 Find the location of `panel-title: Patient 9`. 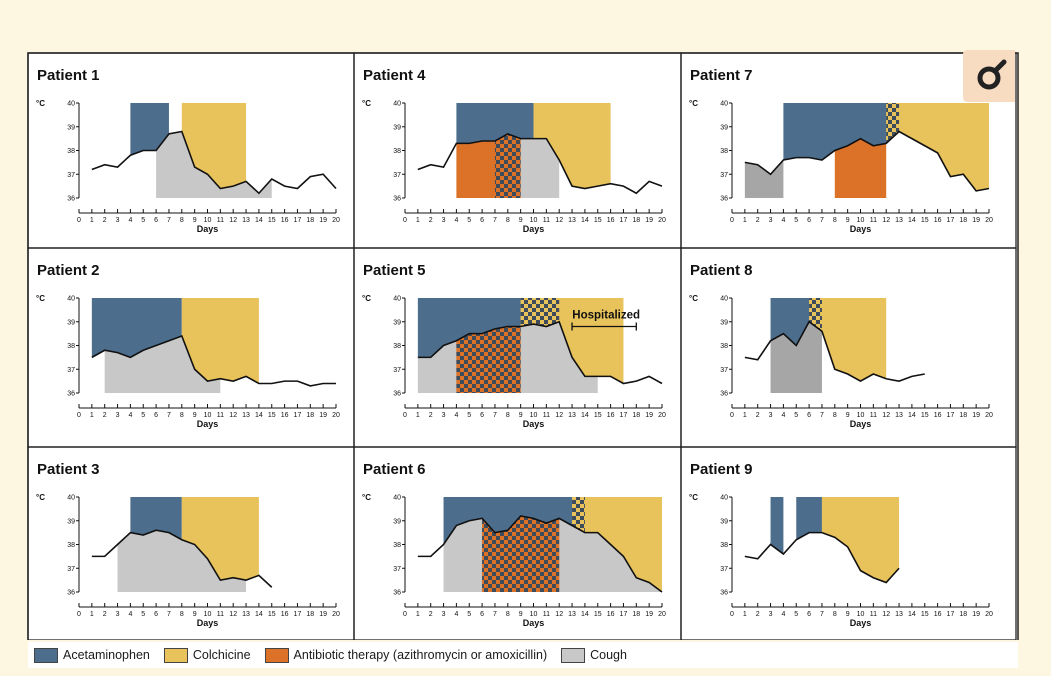

panel-title: Patient 9 is located at coordinates (721, 469).